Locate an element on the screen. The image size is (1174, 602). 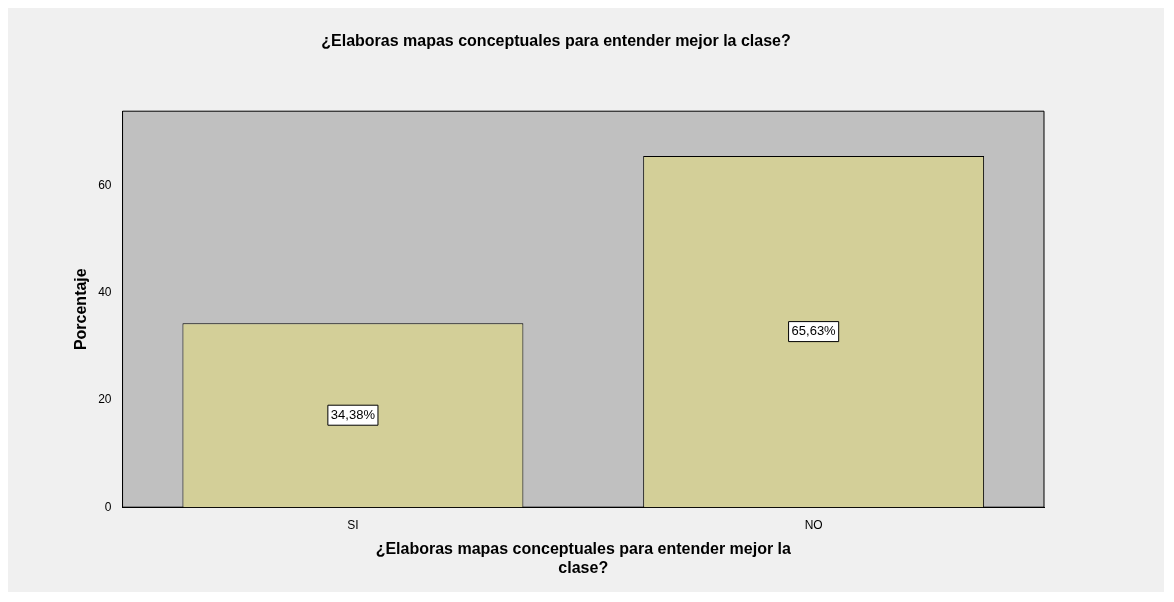
y-tick-label: 20 is located at coordinates (105, 399).